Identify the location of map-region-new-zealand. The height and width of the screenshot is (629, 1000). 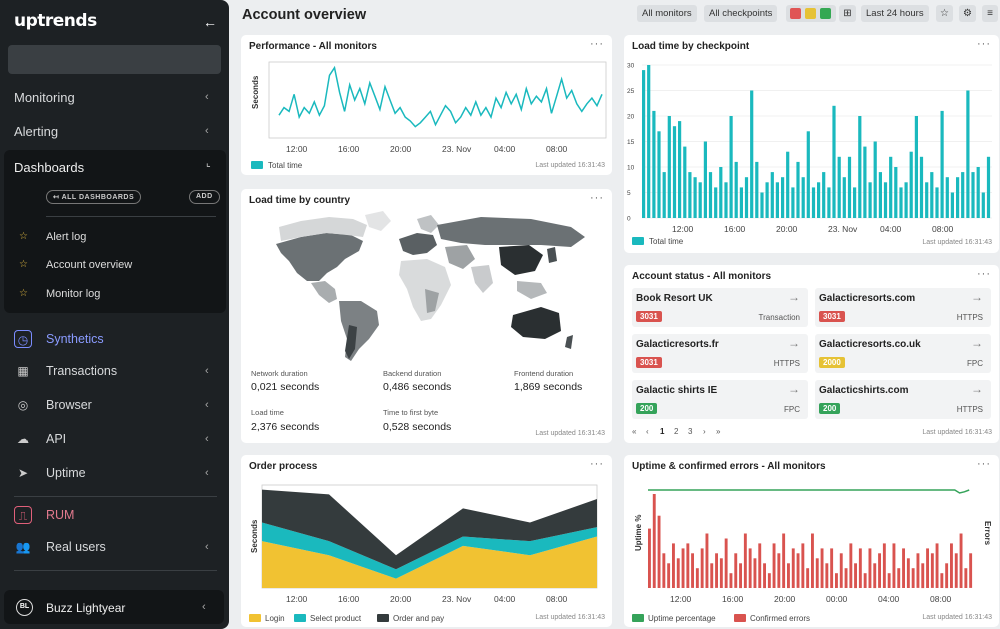
(569, 342).